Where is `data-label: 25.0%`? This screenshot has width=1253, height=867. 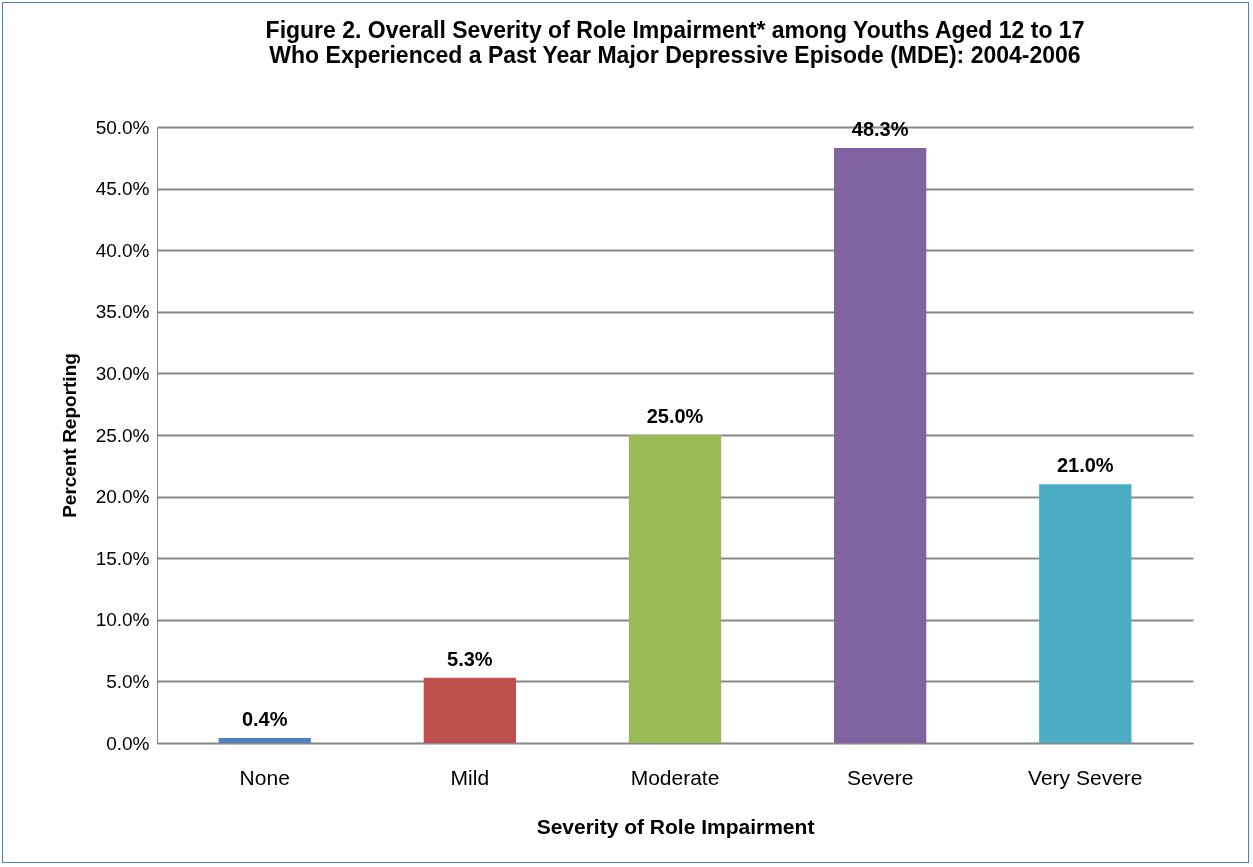
data-label: 25.0% is located at coordinates (675, 416).